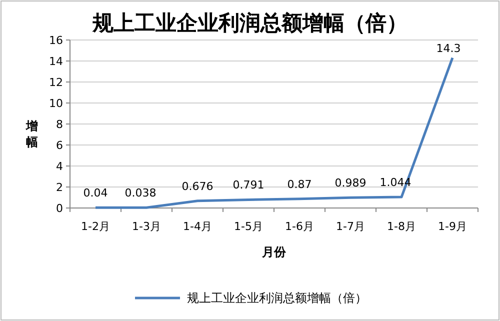 The image size is (500, 321). What do you see at coordinates (56, 40) in the screenshot?
I see `y-tick-label: 16` at bounding box center [56, 40].